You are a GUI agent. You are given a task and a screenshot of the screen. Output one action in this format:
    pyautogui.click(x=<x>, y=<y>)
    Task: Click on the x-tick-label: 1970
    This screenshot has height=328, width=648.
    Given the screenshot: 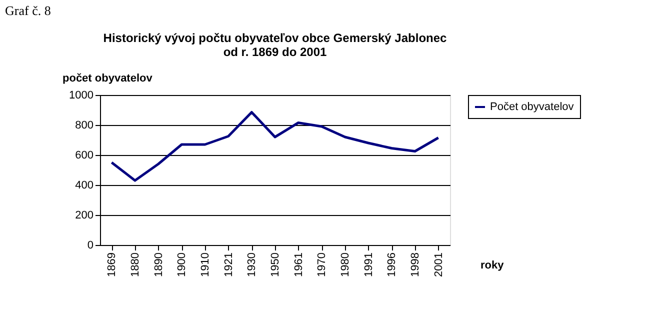 What is the action you would take?
    pyautogui.click(x=322, y=264)
    